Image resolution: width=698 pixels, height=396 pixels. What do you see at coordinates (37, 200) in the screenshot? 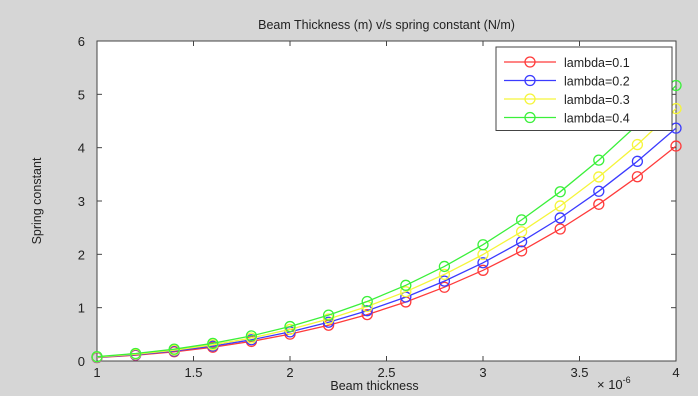
I see `y-axis-label: Spring constant` at bounding box center [37, 200].